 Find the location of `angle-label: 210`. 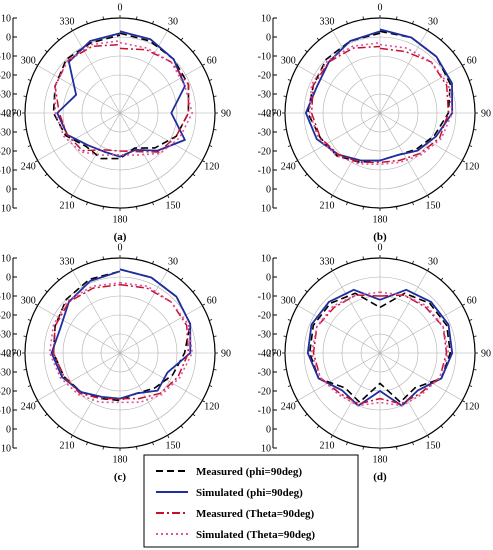

angle-label: 210 is located at coordinates (327, 205).